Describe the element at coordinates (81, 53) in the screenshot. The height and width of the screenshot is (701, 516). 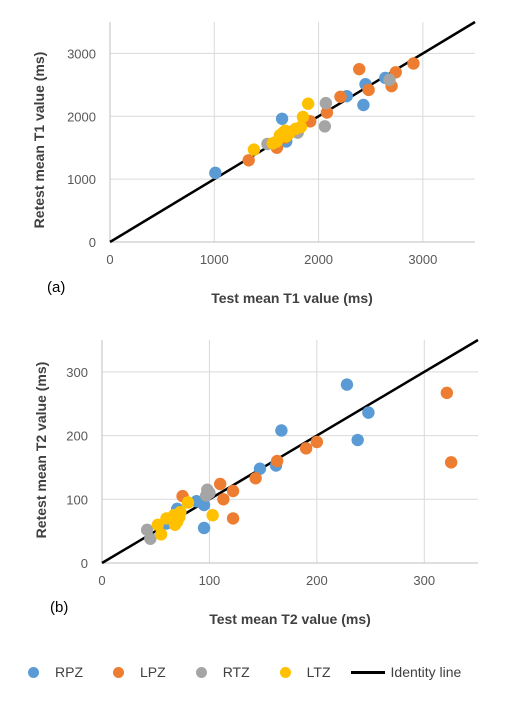
I see `y-tick-label: 3000` at that location.